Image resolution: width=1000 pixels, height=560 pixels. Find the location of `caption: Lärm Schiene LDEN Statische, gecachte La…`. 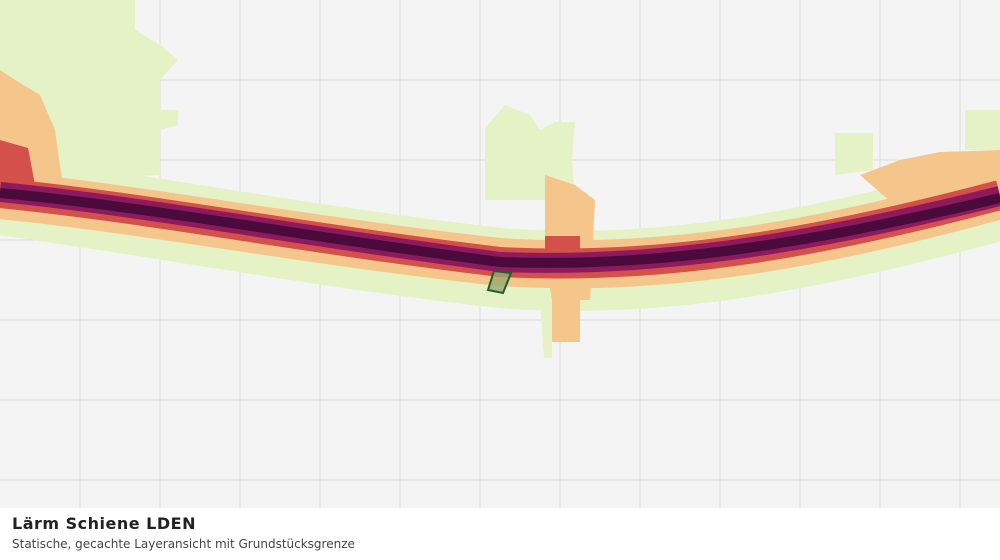

caption: Lärm Schiene LDEN Statische, gecachte La… is located at coordinates (500, 534).